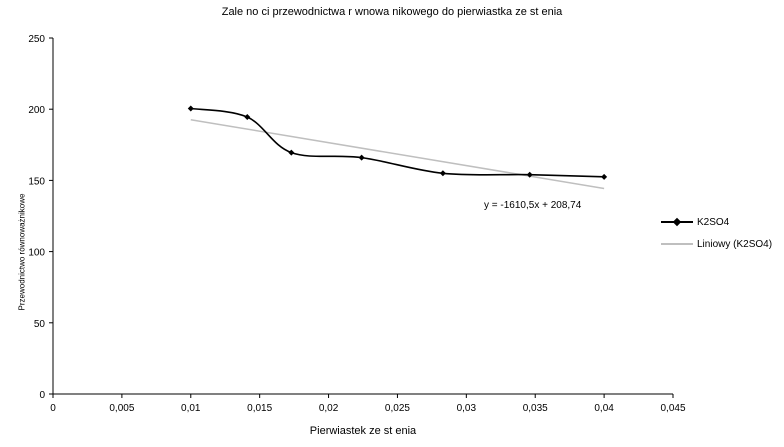 This screenshot has width=784, height=447. What do you see at coordinates (36, 253) in the screenshot?
I see `y-tick-label: 100` at bounding box center [36, 253].